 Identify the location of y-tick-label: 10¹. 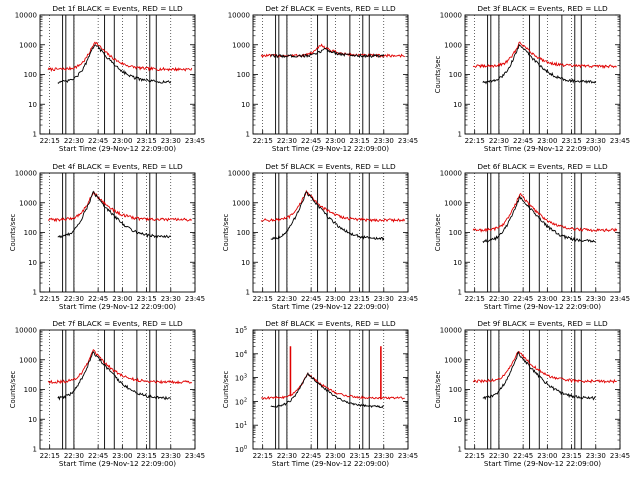
(241, 425).